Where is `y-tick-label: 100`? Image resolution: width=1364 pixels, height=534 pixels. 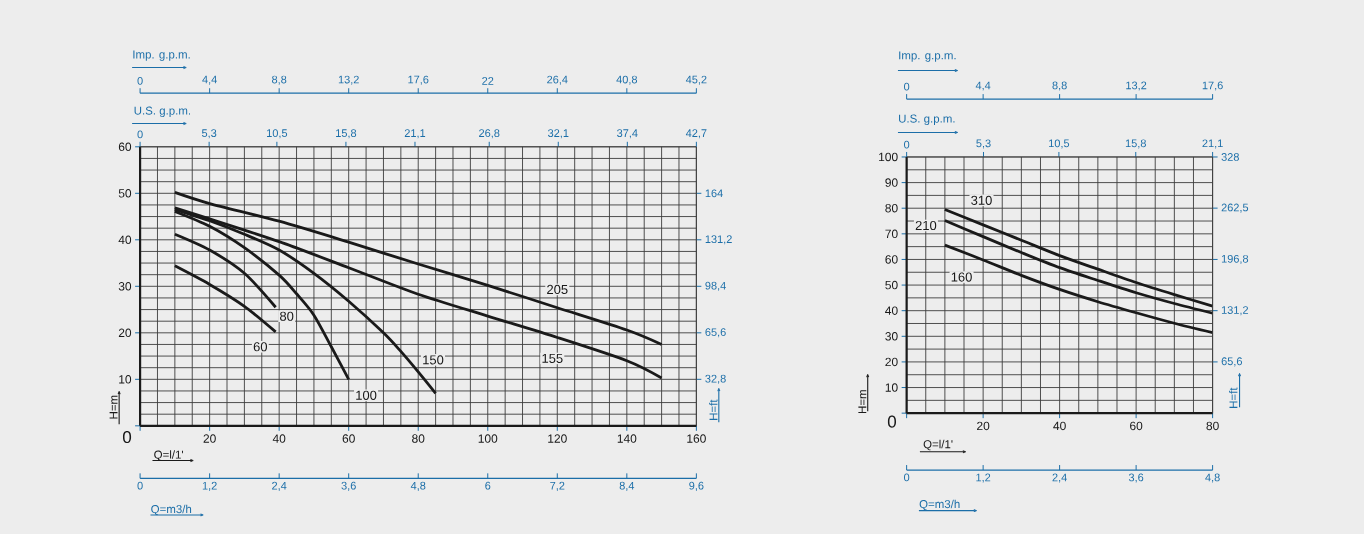 y-tick-label: 100 is located at coordinates (888, 157).